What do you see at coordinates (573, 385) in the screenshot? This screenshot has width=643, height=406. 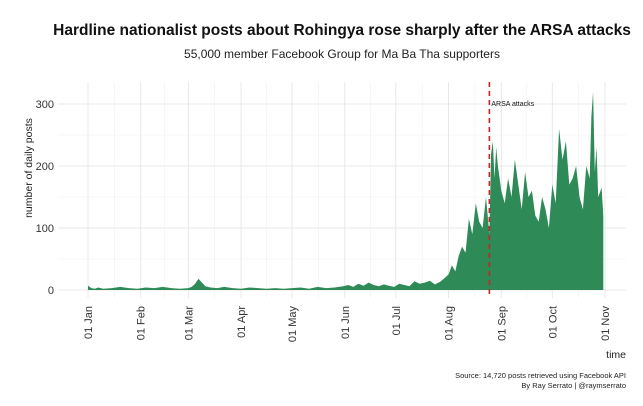 I see `caption-author: By Ray Serrato | @raymserrato` at bounding box center [573, 385].